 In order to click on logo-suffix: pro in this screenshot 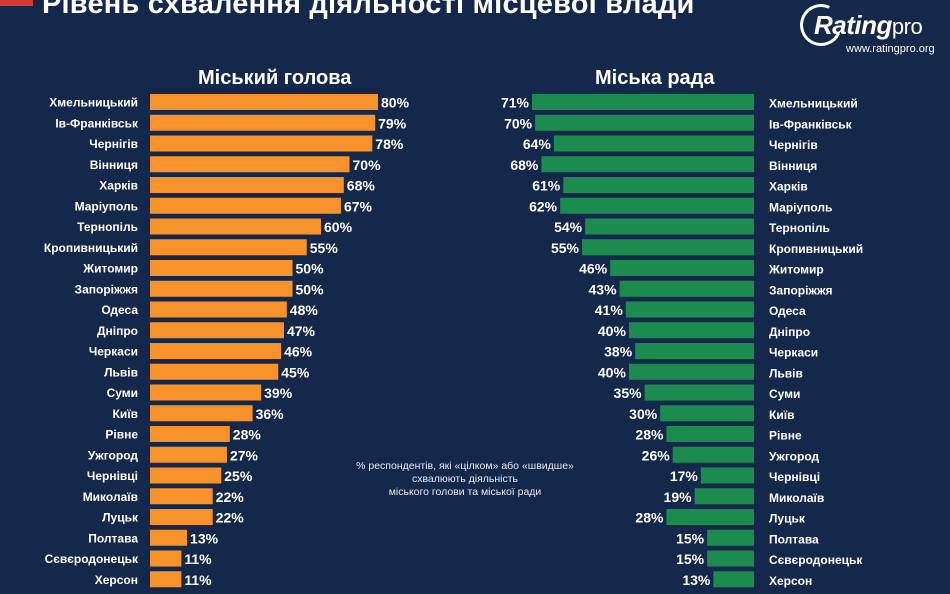, I will do `click(907, 26)`.